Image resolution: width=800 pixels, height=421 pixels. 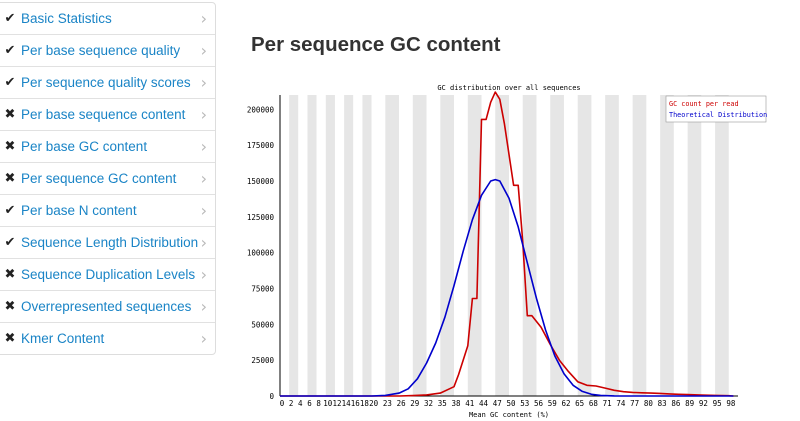 I want to click on y-tick-label: 25000, so click(x=262, y=360).